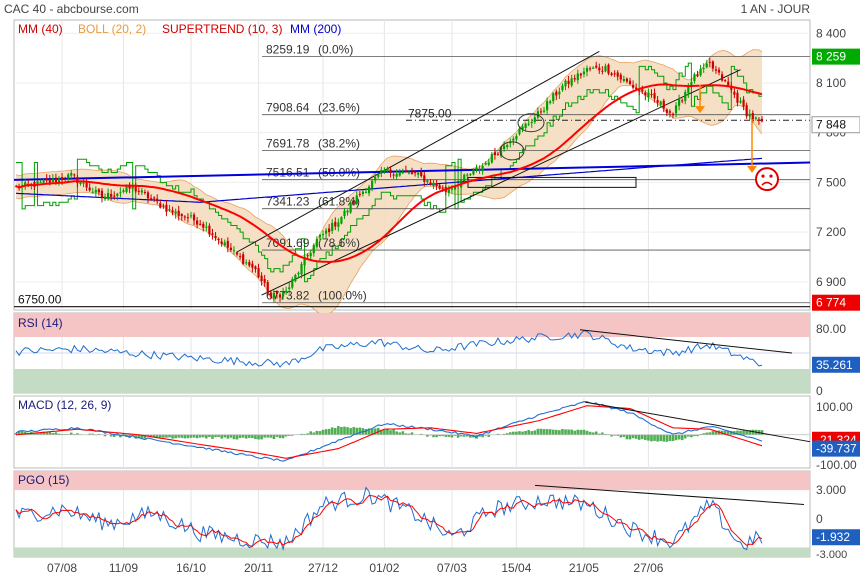  What do you see at coordinates (831, 303) in the screenshot?
I see `price-badge-label: 6 774` at bounding box center [831, 303].